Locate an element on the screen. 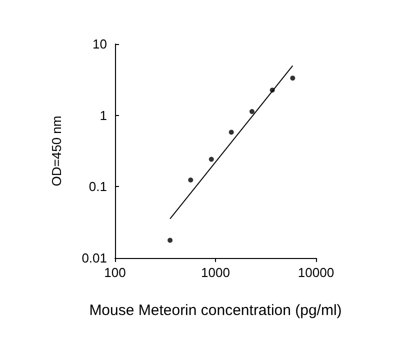 The image size is (410, 359). x-tick-label: 100 is located at coordinates (115, 272).